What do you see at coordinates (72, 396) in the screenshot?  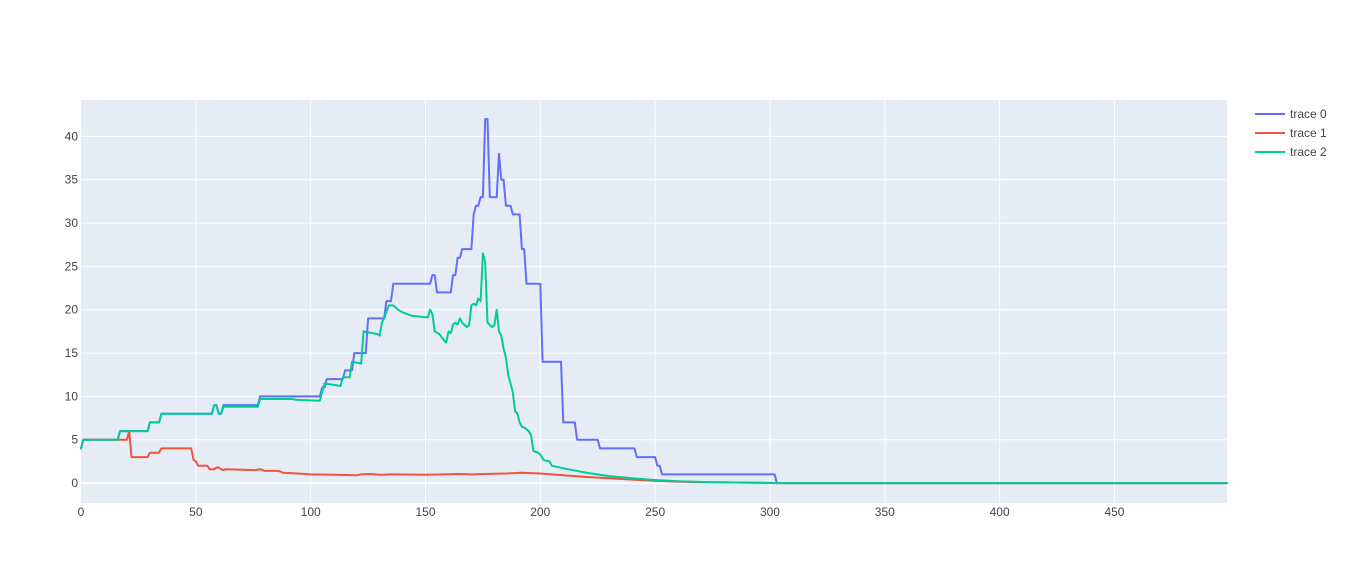 I see `y-tick-label: 10` at bounding box center [72, 396].